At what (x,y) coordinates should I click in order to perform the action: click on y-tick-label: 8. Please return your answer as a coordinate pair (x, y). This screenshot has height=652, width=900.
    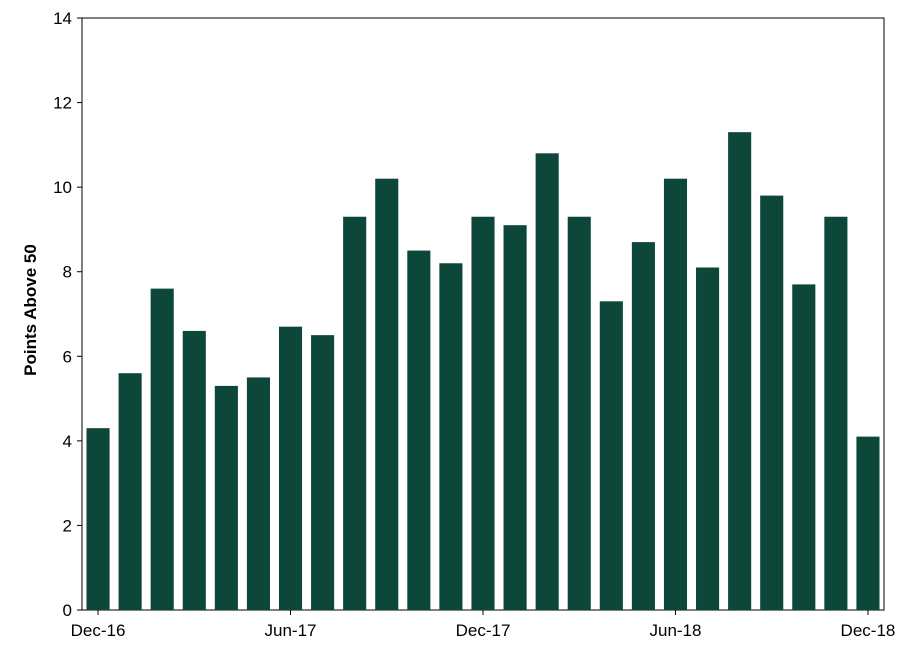
    Looking at the image, I should click on (67, 272).